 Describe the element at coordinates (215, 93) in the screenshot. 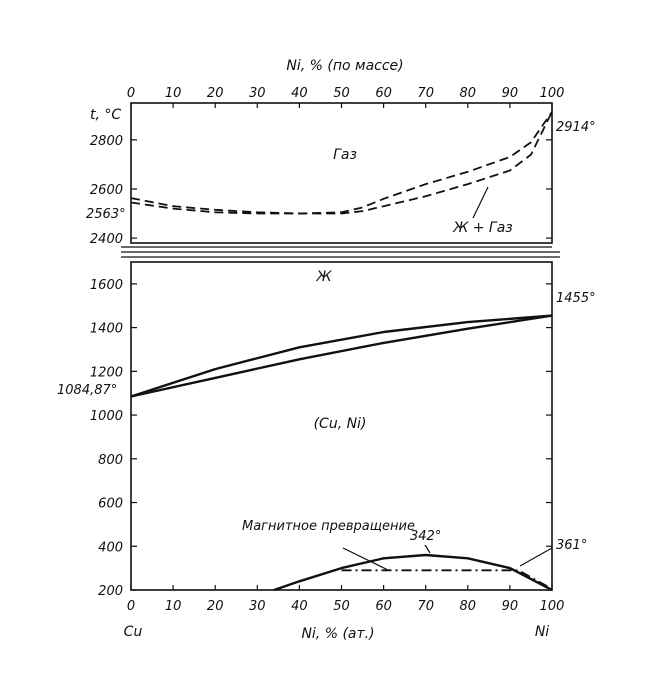

I see `top-tick-label: 20` at that location.